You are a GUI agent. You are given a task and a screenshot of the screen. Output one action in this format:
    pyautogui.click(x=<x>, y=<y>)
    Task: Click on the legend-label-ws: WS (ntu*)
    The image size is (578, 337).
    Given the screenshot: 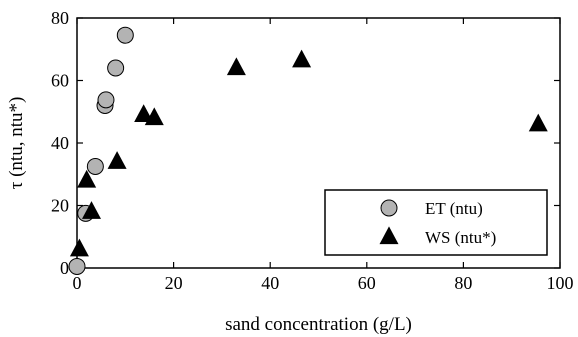 What is the action you would take?
    pyautogui.click(x=460, y=237)
    